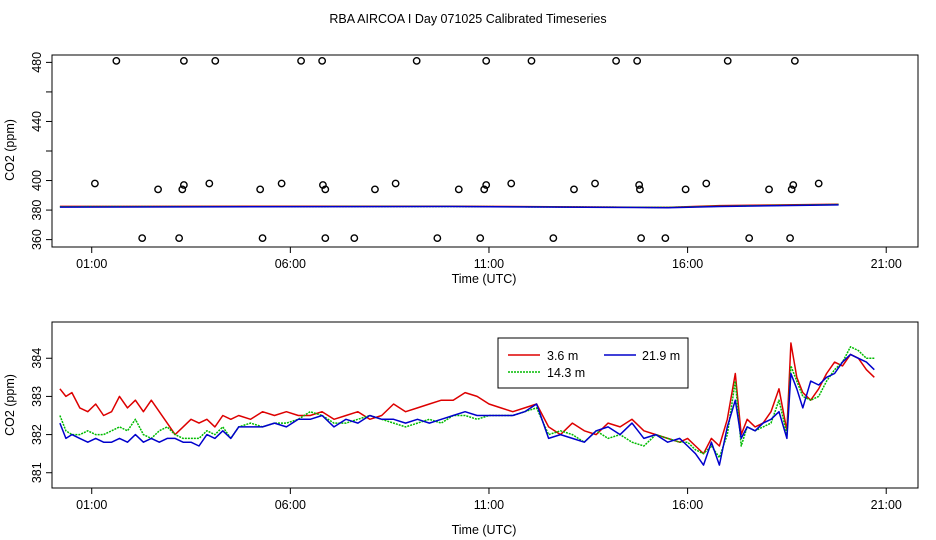 This screenshot has width=936, height=540. Describe the element at coordinates (484, 279) in the screenshot. I see `top-x-axis-label: Time (UTC)` at that location.